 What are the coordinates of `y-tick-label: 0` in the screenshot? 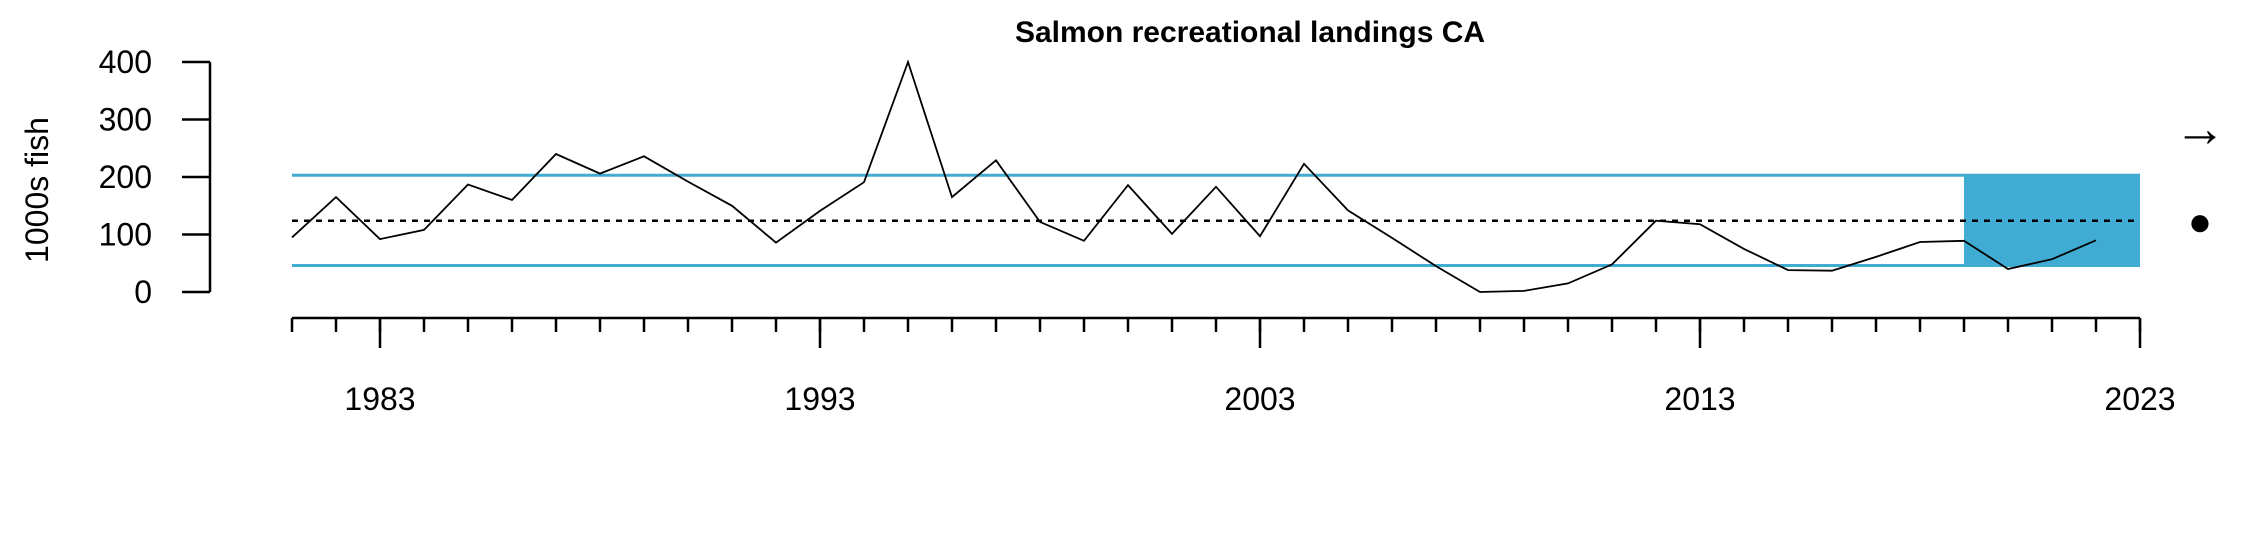 It's located at (143, 292).